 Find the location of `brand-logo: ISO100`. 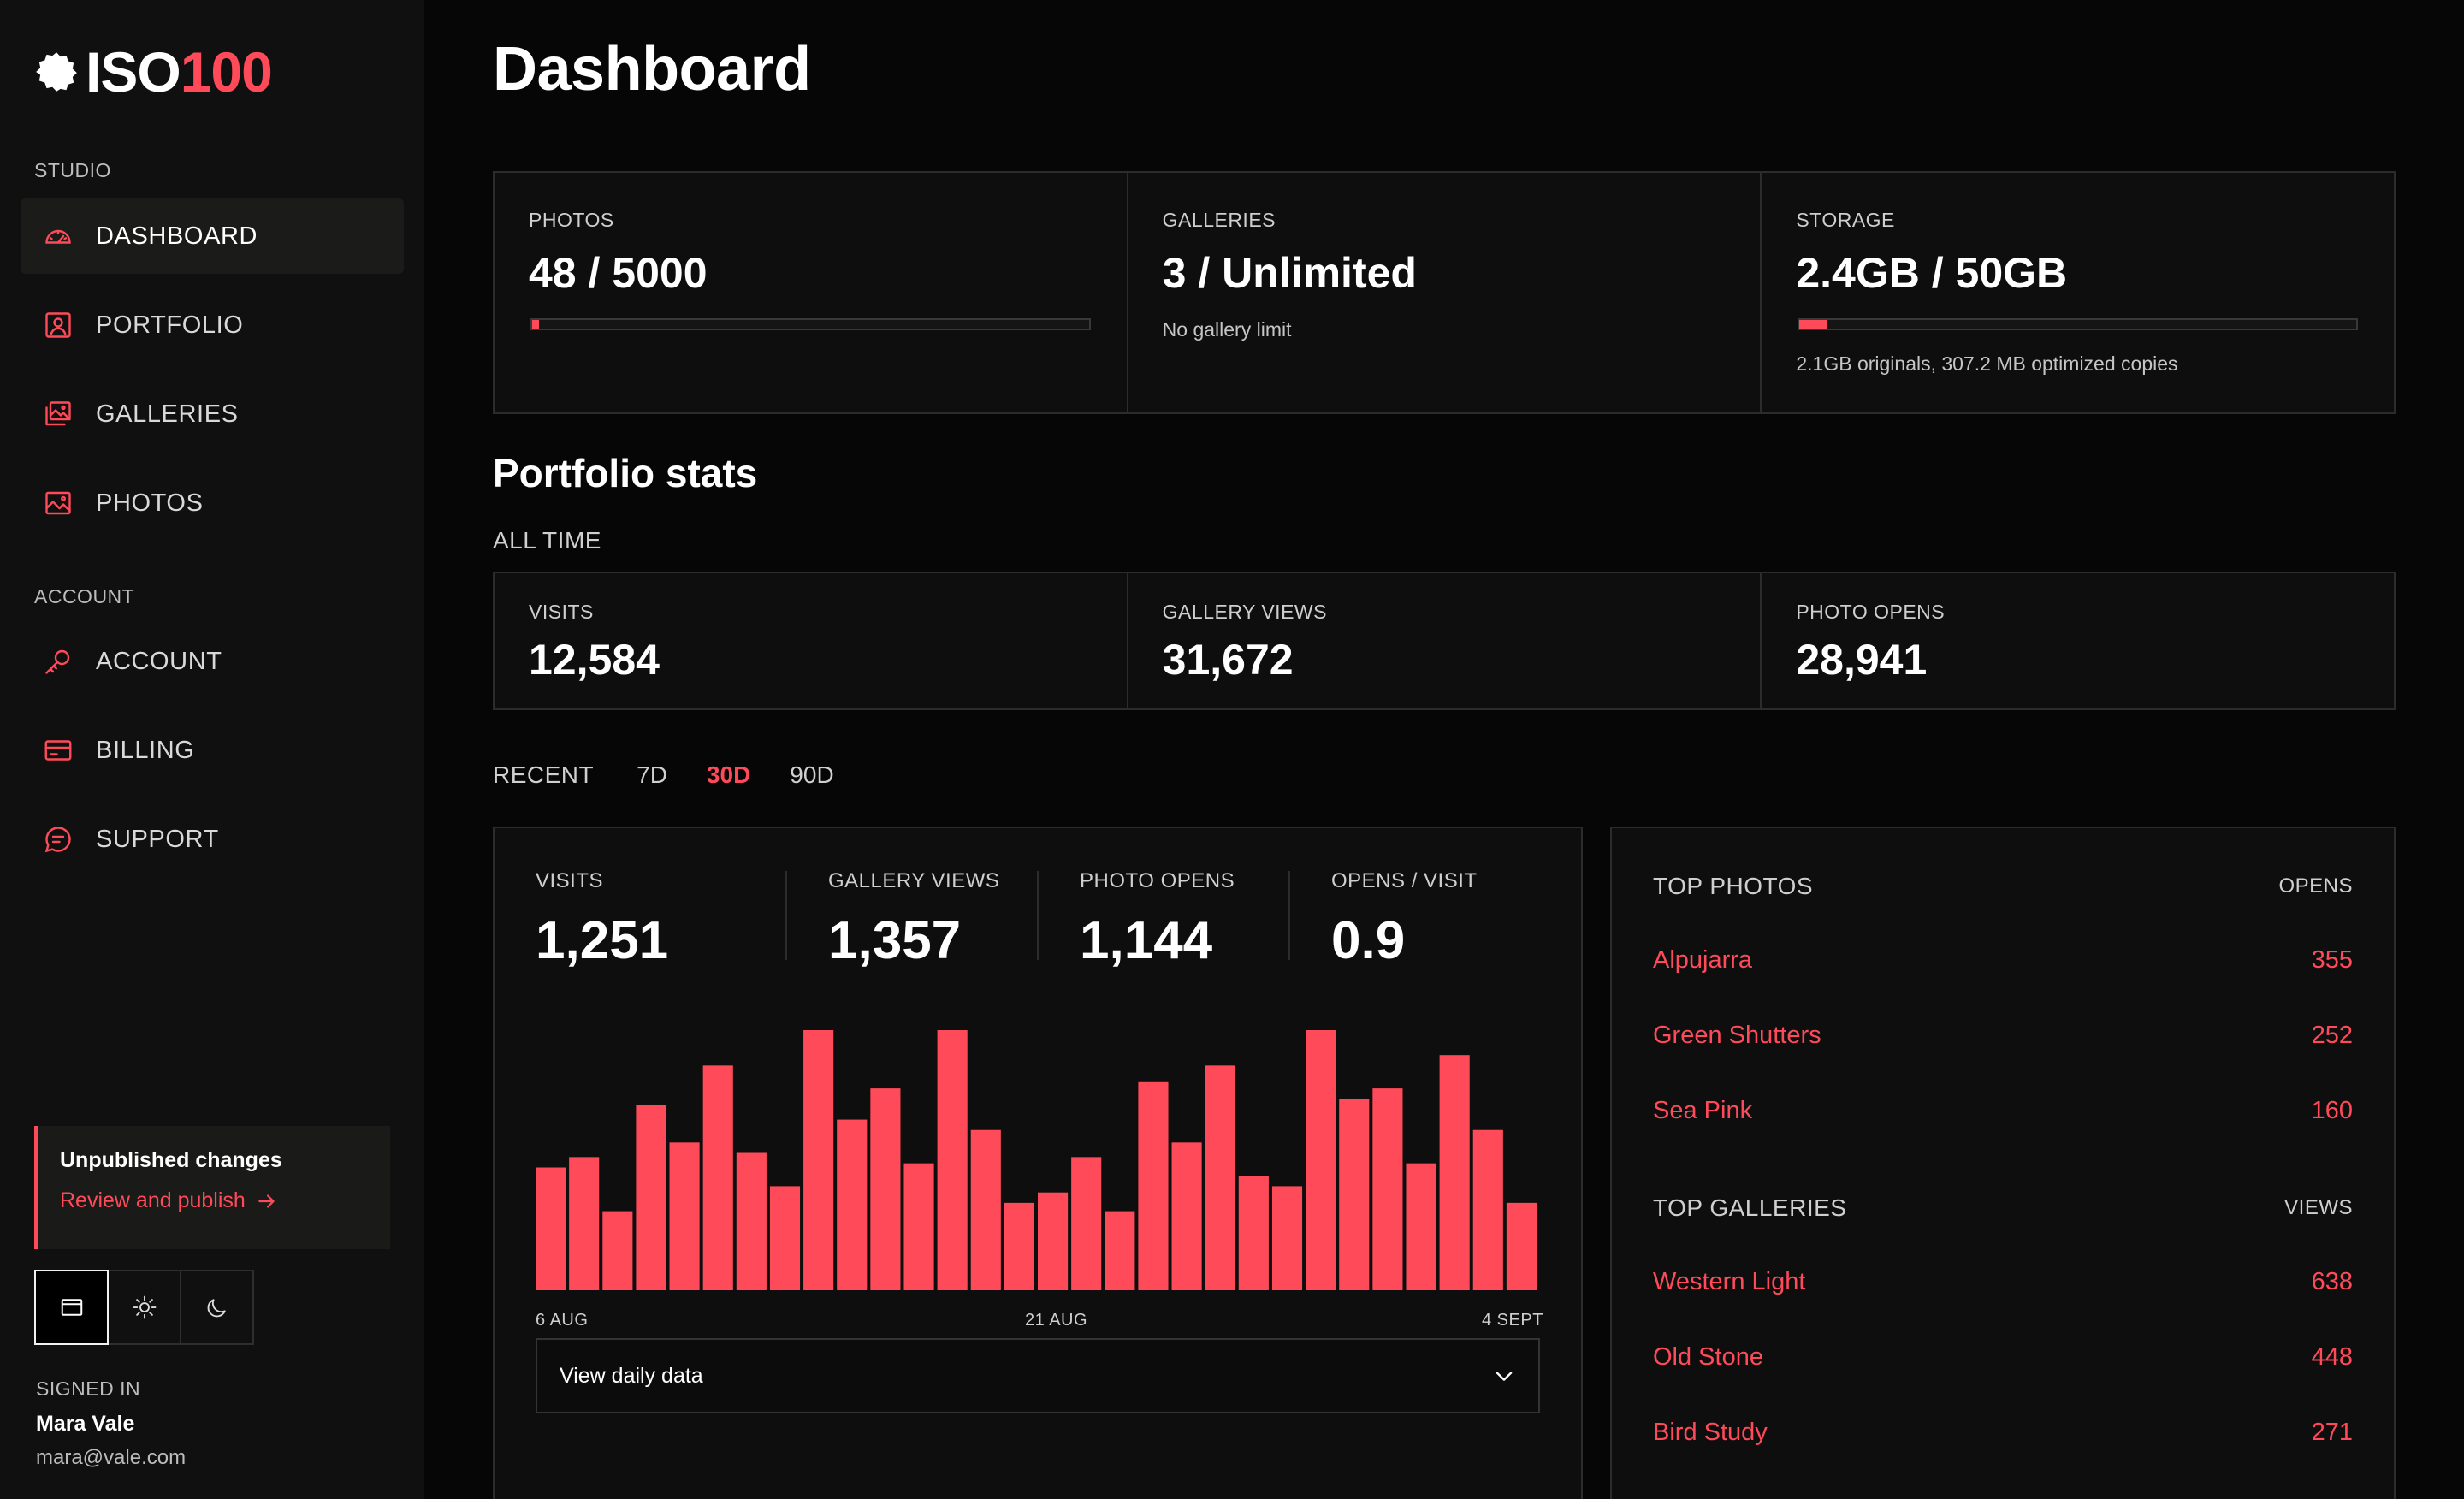

brand-logo: ISO100 is located at coordinates (153, 71).